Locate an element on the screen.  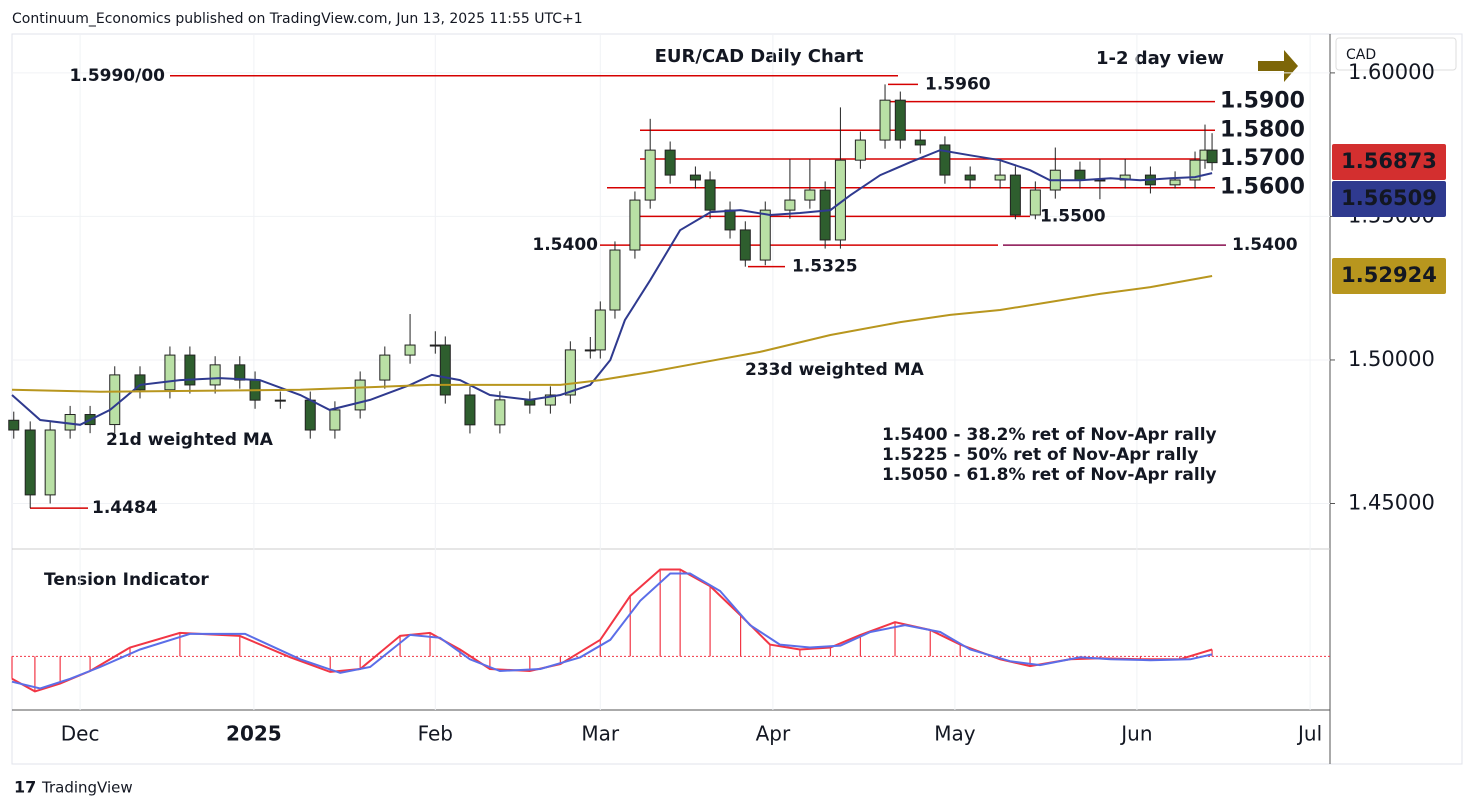
level-label: 1.5900 is located at coordinates (1262, 101).